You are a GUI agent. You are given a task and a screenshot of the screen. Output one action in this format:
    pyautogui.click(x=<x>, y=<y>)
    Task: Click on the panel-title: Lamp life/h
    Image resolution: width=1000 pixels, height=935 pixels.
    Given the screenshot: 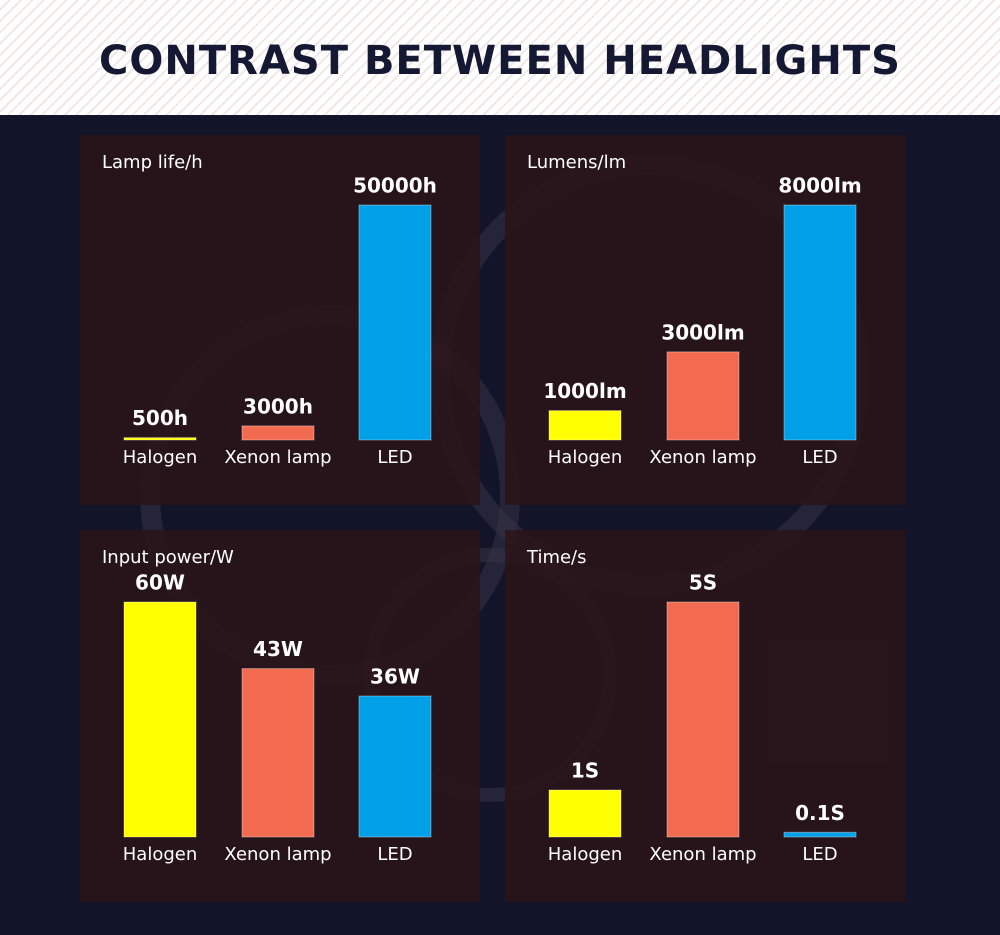 What is the action you would take?
    pyautogui.click(x=152, y=162)
    